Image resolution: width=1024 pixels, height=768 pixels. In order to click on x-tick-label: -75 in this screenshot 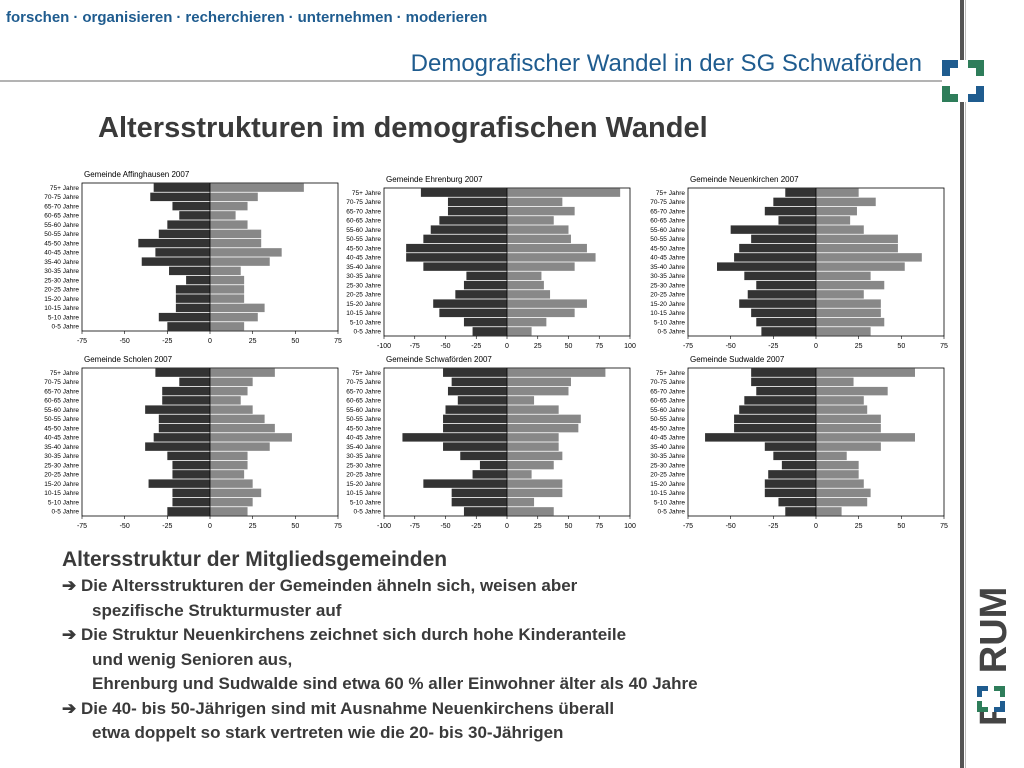, I will do `click(415, 526)`.